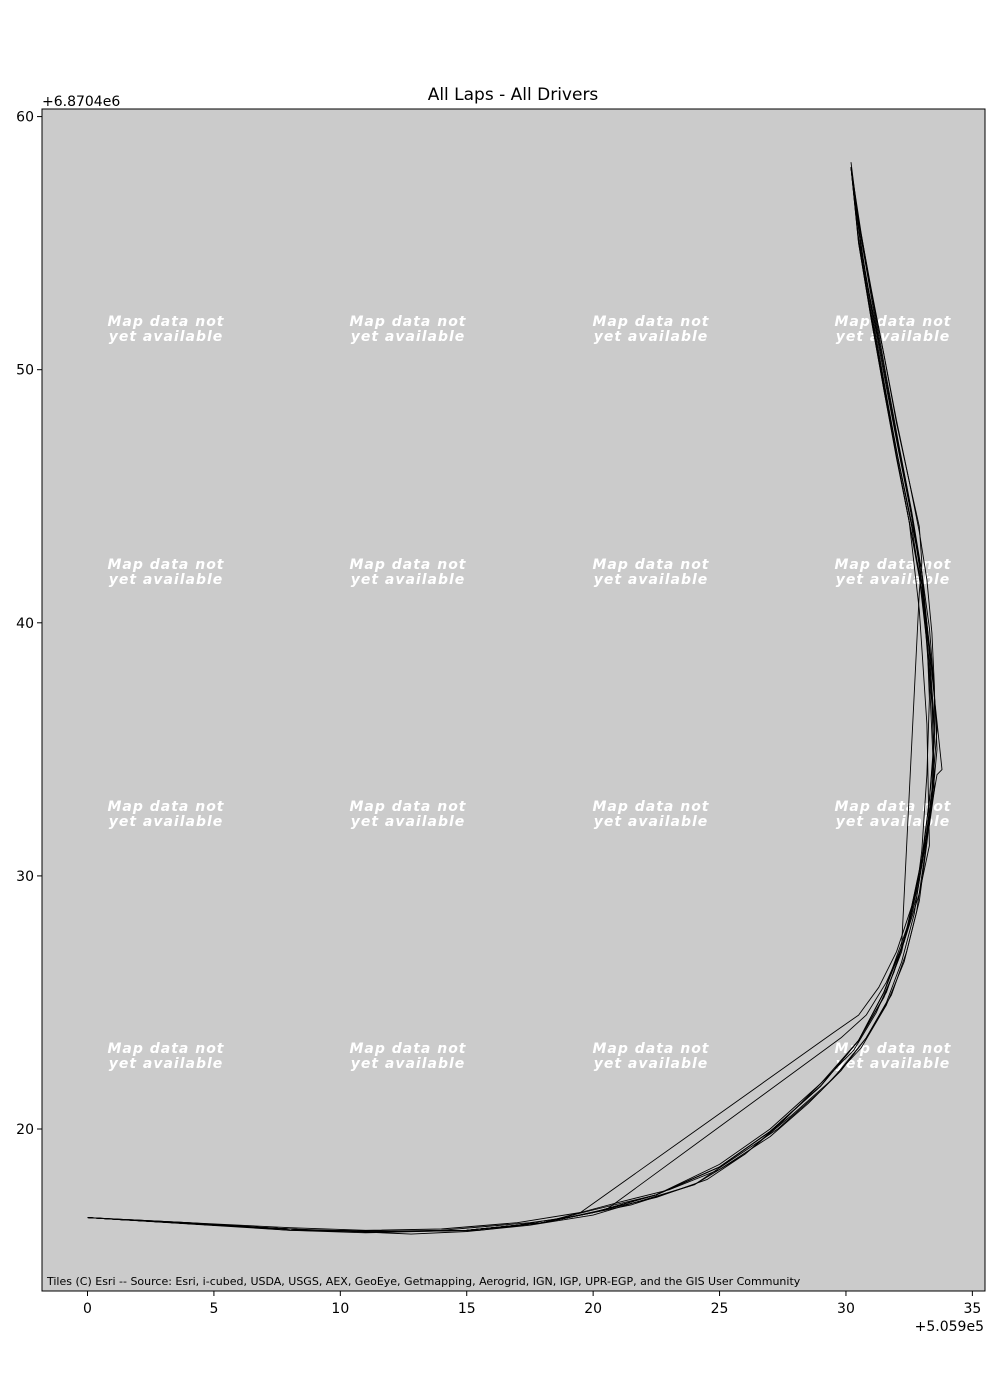 The width and height of the screenshot is (1000, 1400). I want to click on y-tick-label: 30, so click(25, 877).